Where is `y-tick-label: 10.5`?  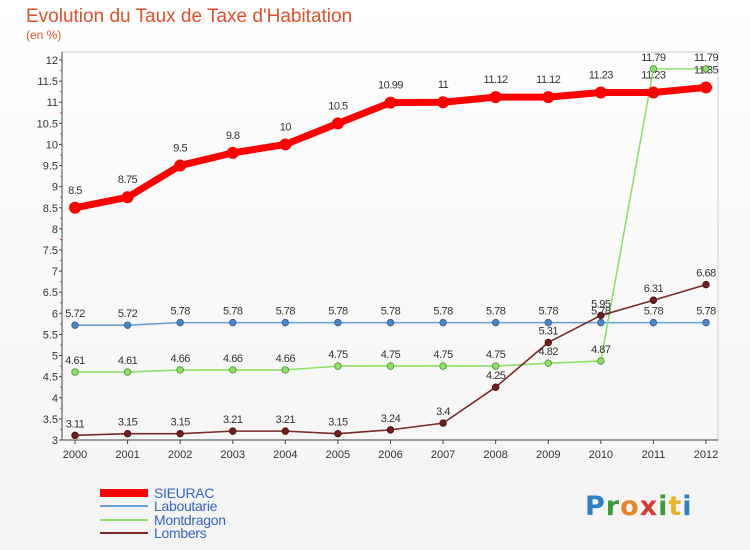
y-tick-label: 10.5 is located at coordinates (47, 124).